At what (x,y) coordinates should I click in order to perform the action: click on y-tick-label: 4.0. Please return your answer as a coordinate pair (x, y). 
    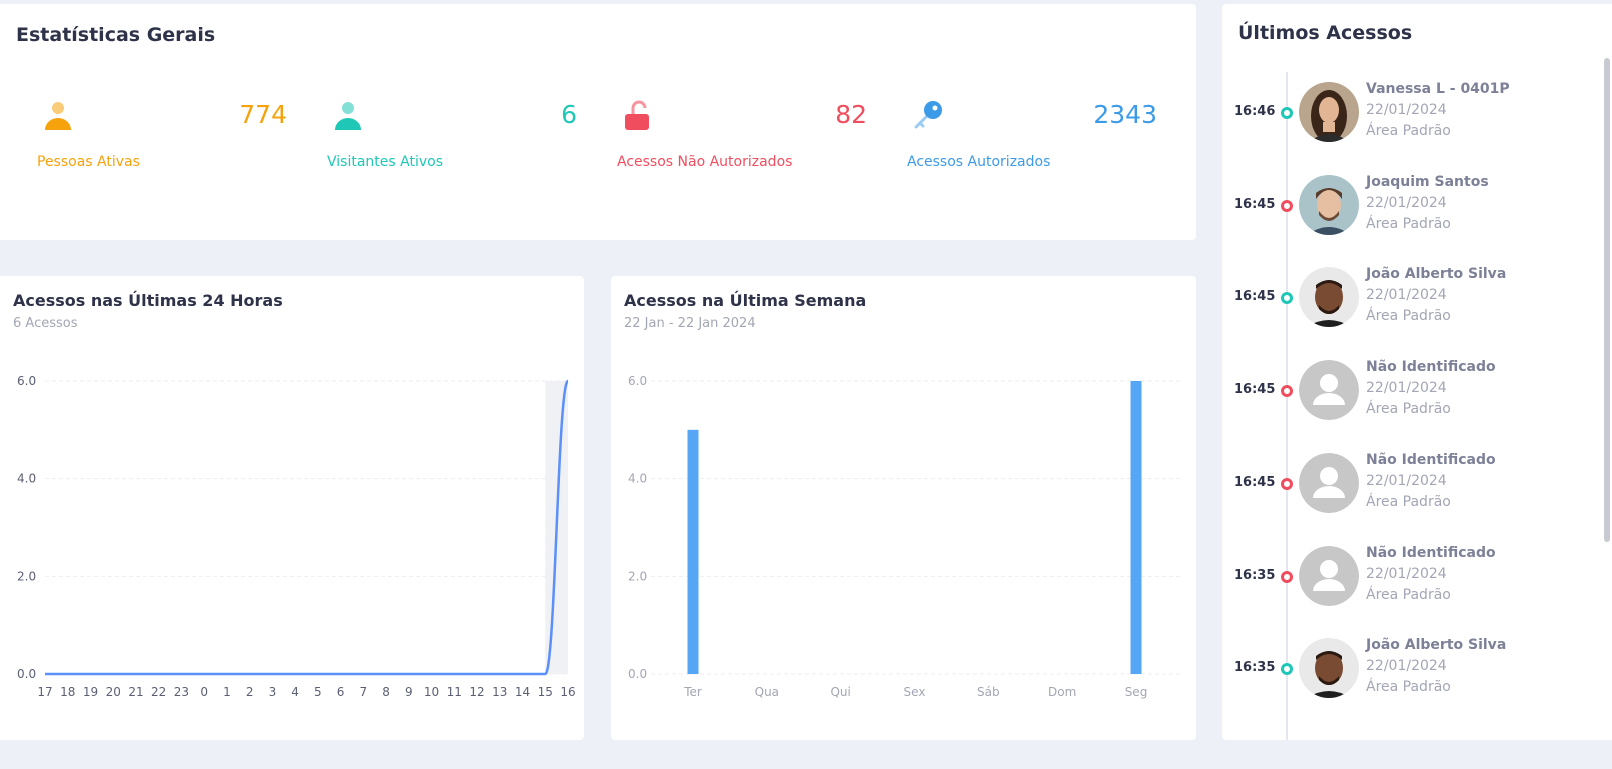
    Looking at the image, I should click on (26, 479).